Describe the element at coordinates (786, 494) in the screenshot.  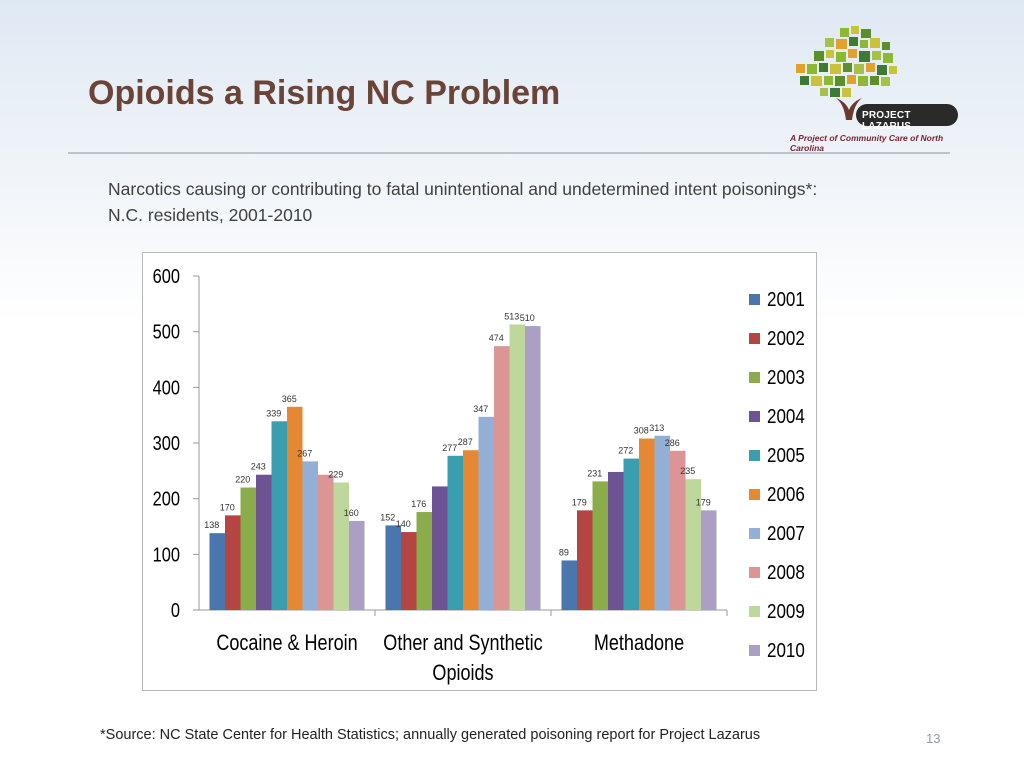
I see `legend-label-2006: 2006` at that location.